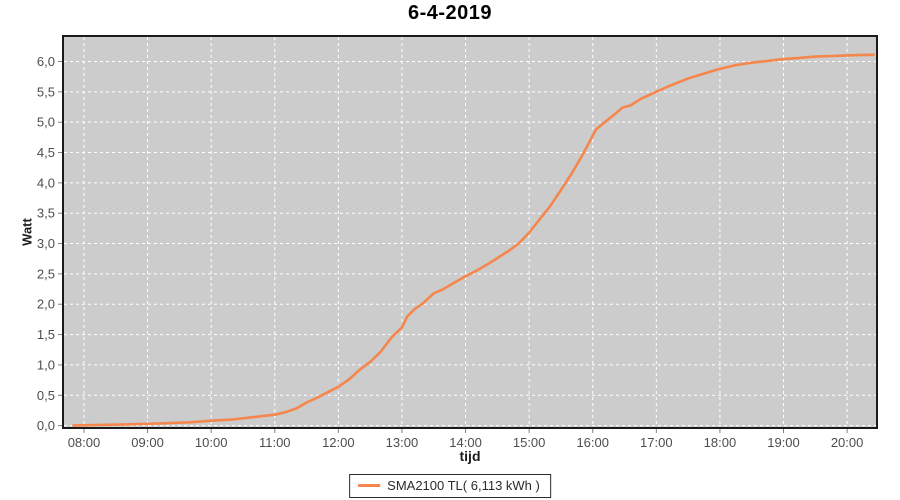 The image size is (900, 500). Describe the element at coordinates (46, 91) in the screenshot. I see `y-tick-label: 5,5` at that location.